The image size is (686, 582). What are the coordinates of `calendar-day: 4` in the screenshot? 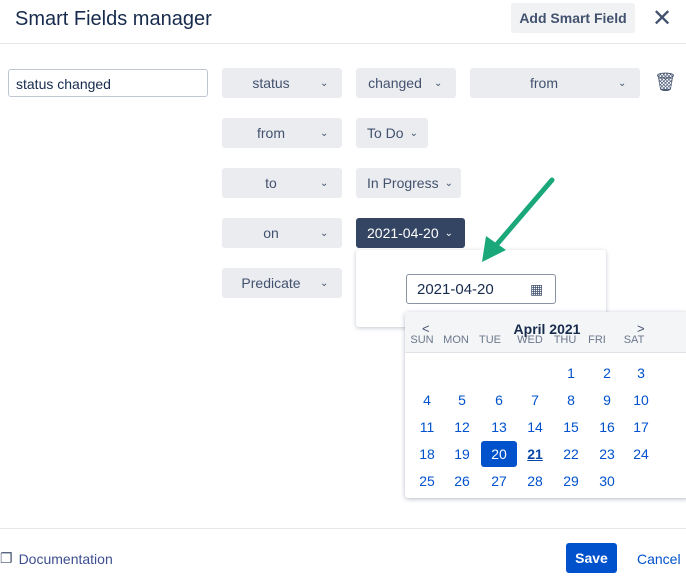 It's located at (427, 400).